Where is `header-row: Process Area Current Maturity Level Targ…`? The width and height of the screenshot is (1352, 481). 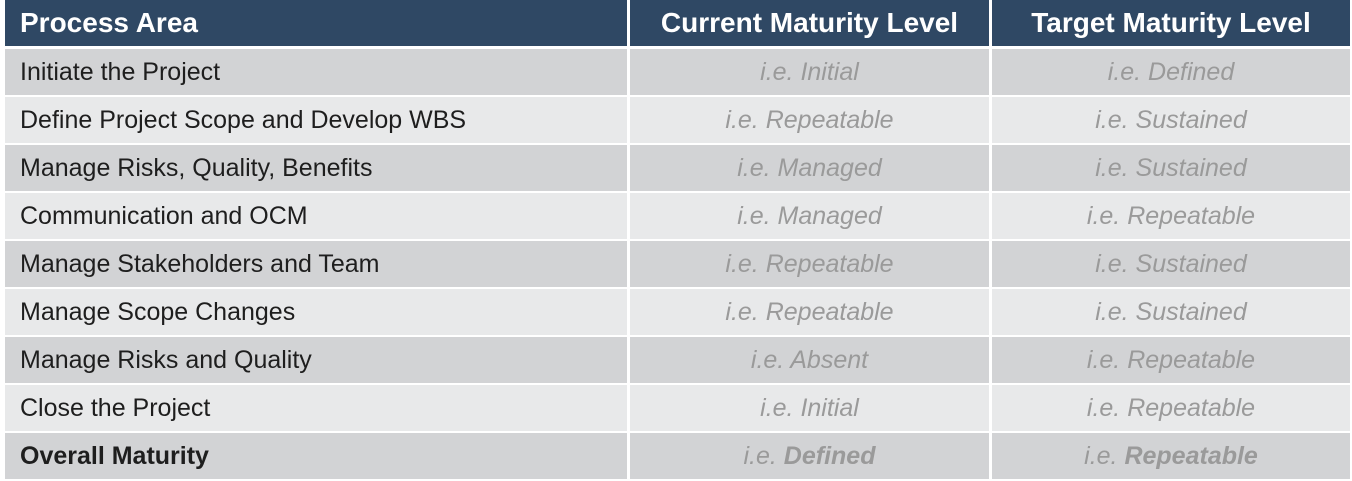
header-row: Process Area Current Maturity Level Targ… is located at coordinates (677, 24).